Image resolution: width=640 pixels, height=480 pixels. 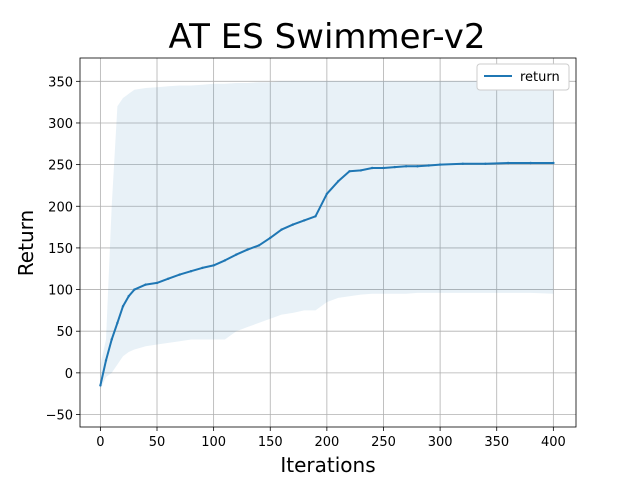 I want to click on x-tick-label: 100, so click(x=213, y=442).